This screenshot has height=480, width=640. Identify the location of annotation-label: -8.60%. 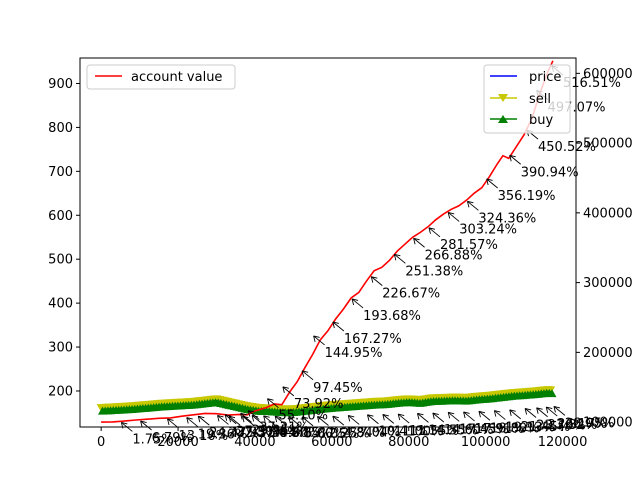
(298, 433).